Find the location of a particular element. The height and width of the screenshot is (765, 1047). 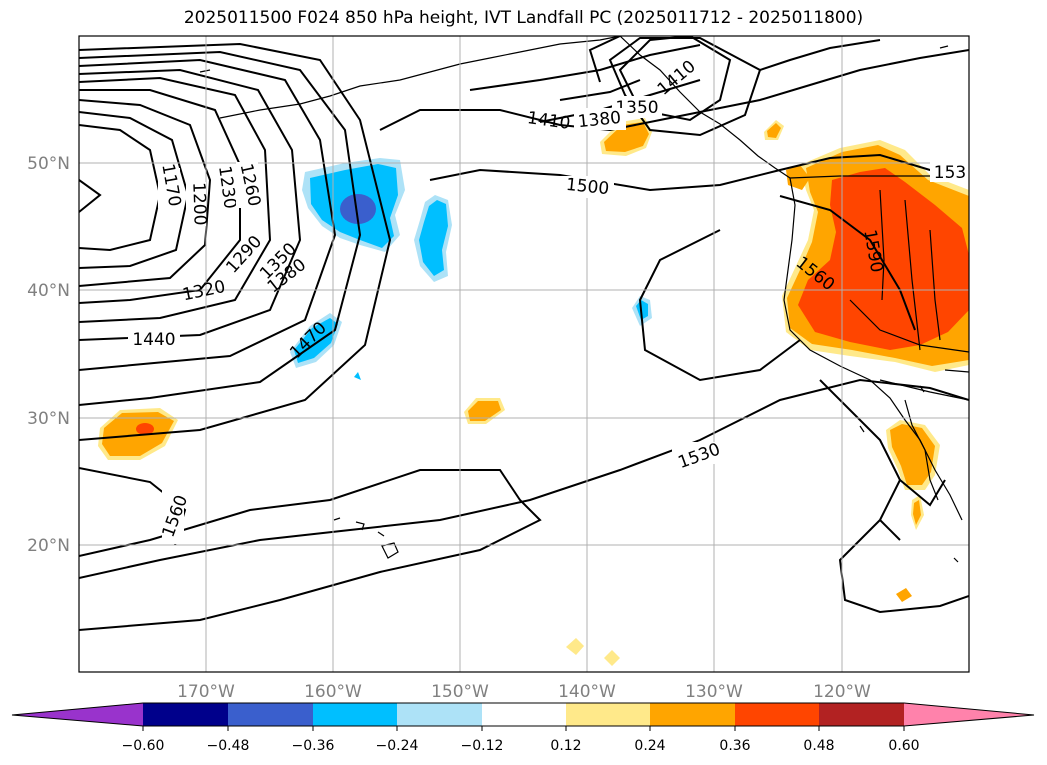

lat-tick-label: 50°N is located at coordinates (48, 164).